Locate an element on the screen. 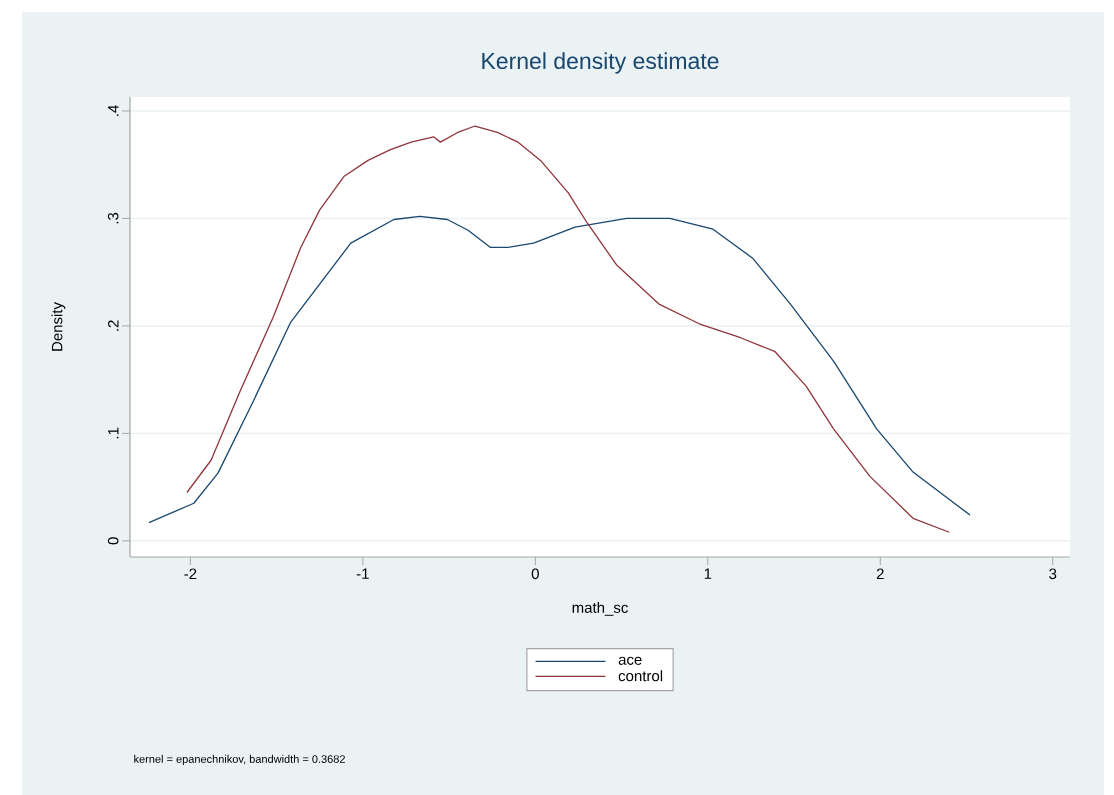 Image resolution: width=1114 pixels, height=795 pixels. legend-label: ace is located at coordinates (630, 660).